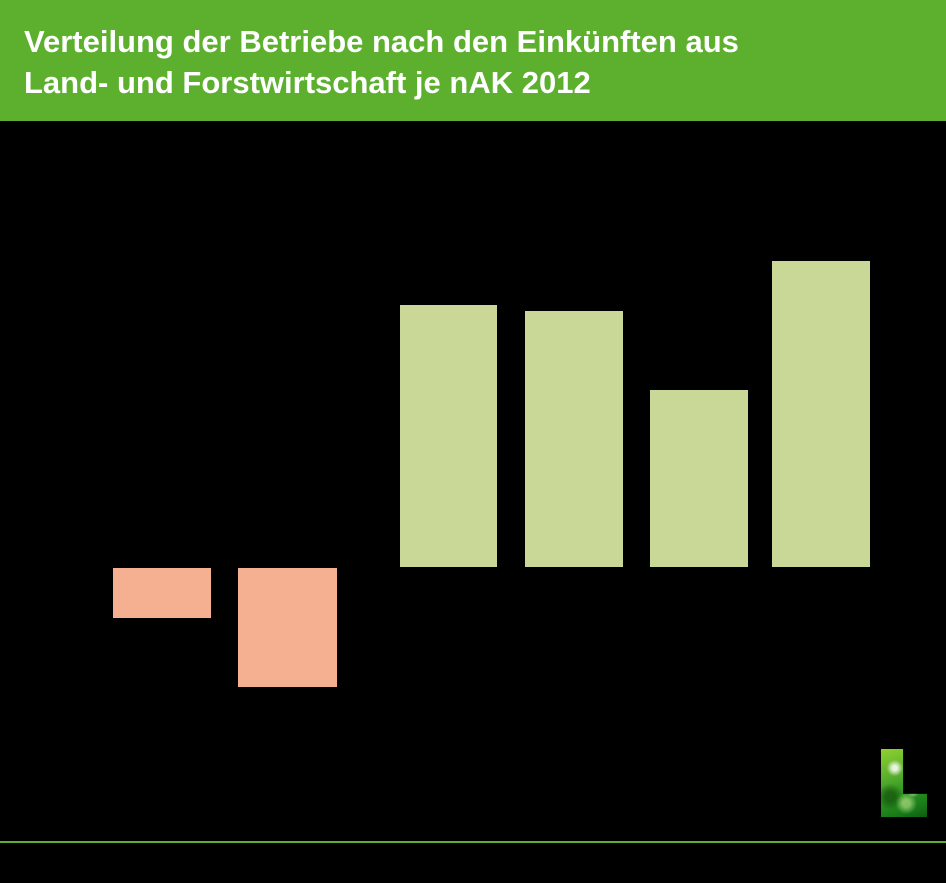  What do you see at coordinates (307, 82) in the screenshot?
I see `chart-title-line-2: Land- und Forstwirtschaft je nAK 2012` at bounding box center [307, 82].